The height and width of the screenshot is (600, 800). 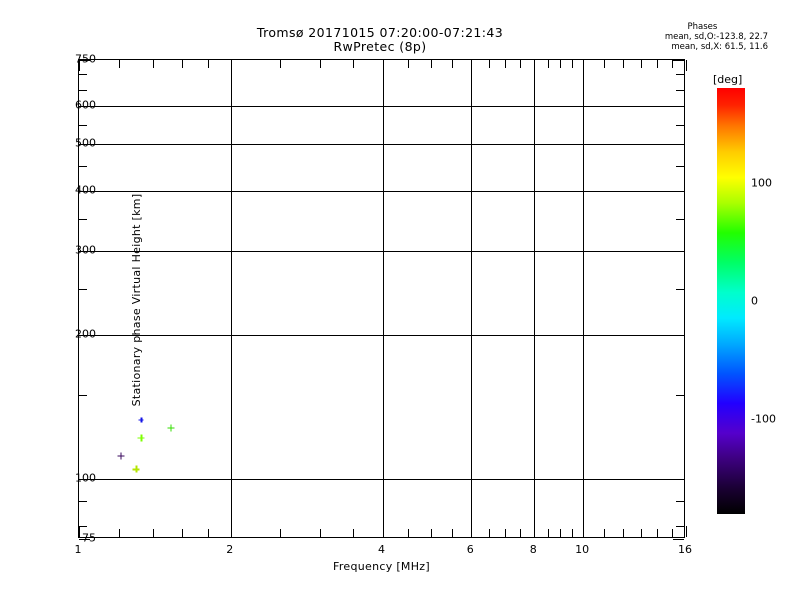 I want to click on y-axis-tick-label: 750, so click(x=85, y=59).